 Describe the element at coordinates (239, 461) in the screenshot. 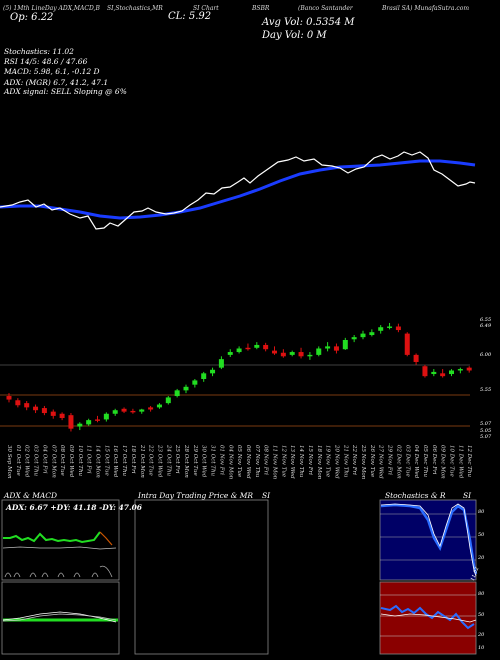

I see `date-label: 05 Nov Tue` at that location.